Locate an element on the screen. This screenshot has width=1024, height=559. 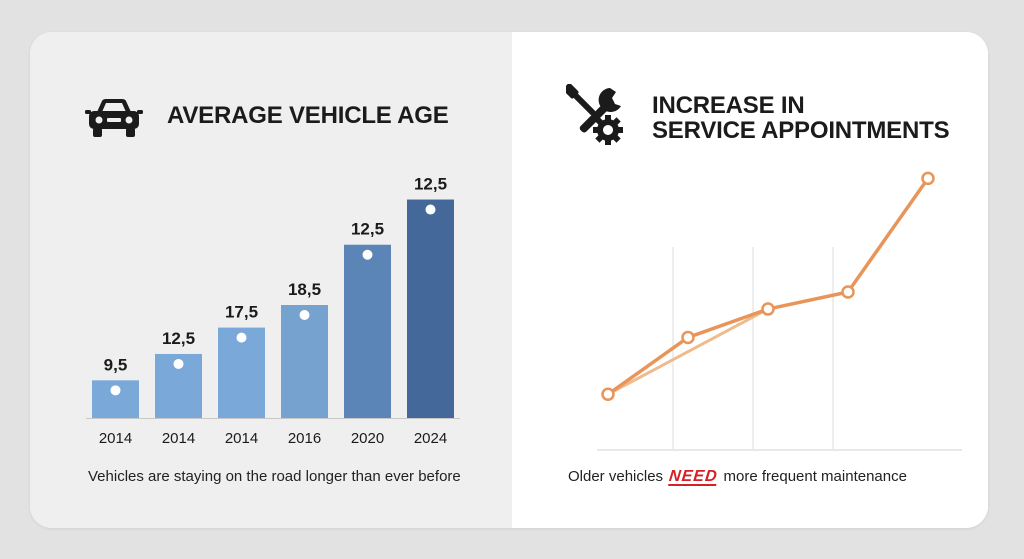
bar-value-label: 9,5 is located at coordinates (116, 364).